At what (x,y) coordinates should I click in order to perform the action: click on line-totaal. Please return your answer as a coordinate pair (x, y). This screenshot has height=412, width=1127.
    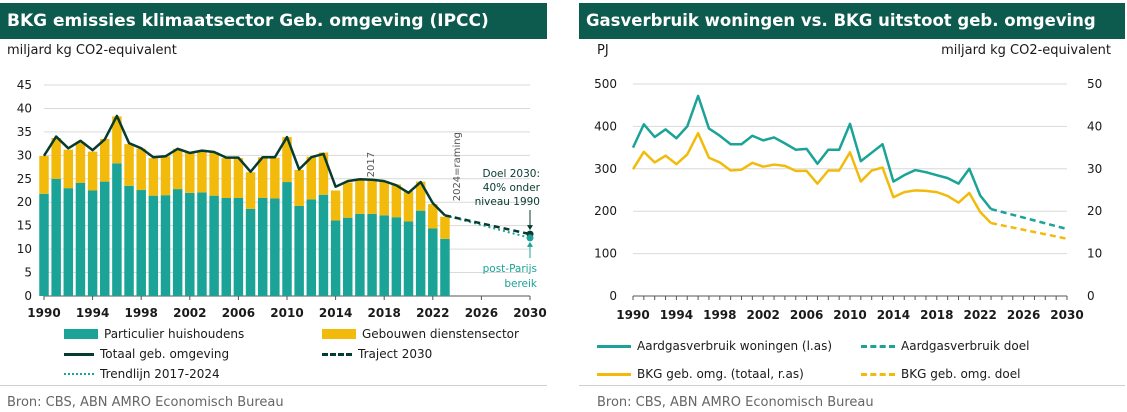
    Looking at the image, I should click on (244, 165).